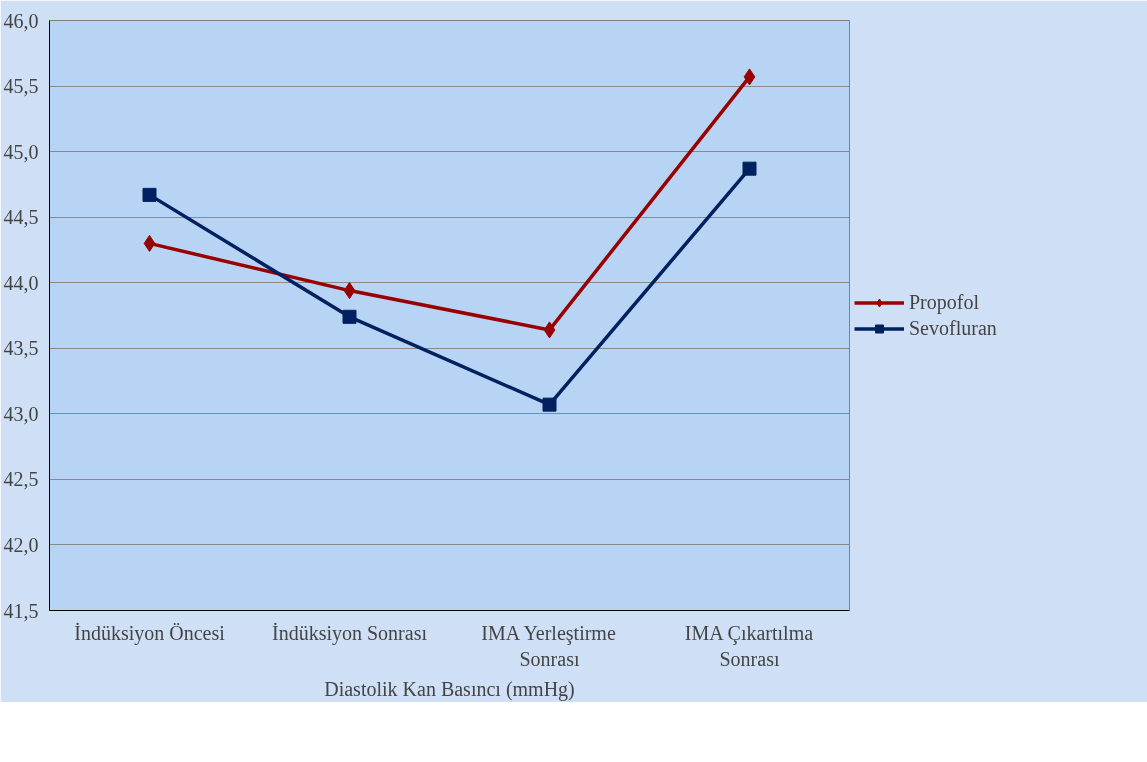 Image resolution: width=1147 pixels, height=762 pixels. I want to click on y-tick-label: 41,5, so click(21, 610).